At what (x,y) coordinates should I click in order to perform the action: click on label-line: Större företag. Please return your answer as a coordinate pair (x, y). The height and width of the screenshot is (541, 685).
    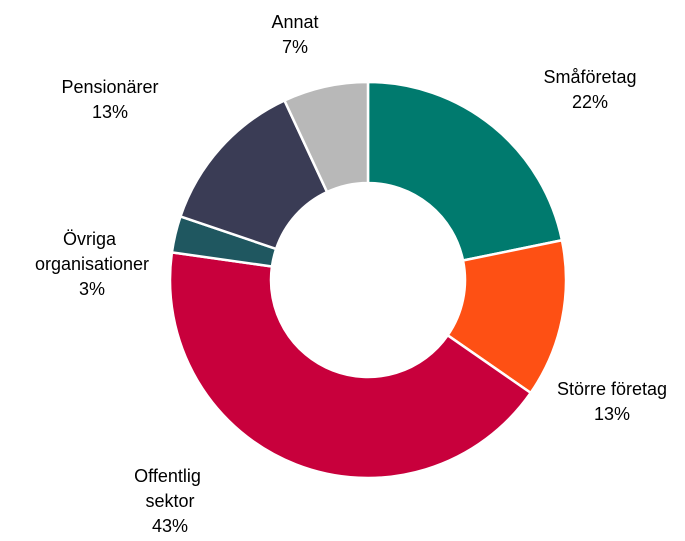
    Looking at the image, I should click on (612, 389).